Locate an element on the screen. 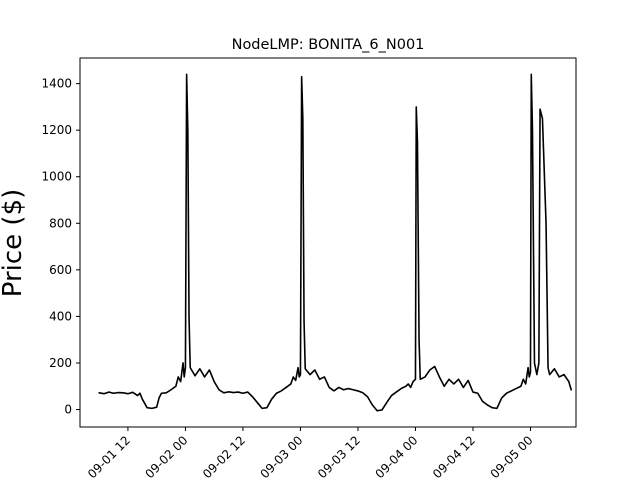 This screenshot has width=640, height=480. y-axis-label: Price ($) is located at coordinates (14, 243).